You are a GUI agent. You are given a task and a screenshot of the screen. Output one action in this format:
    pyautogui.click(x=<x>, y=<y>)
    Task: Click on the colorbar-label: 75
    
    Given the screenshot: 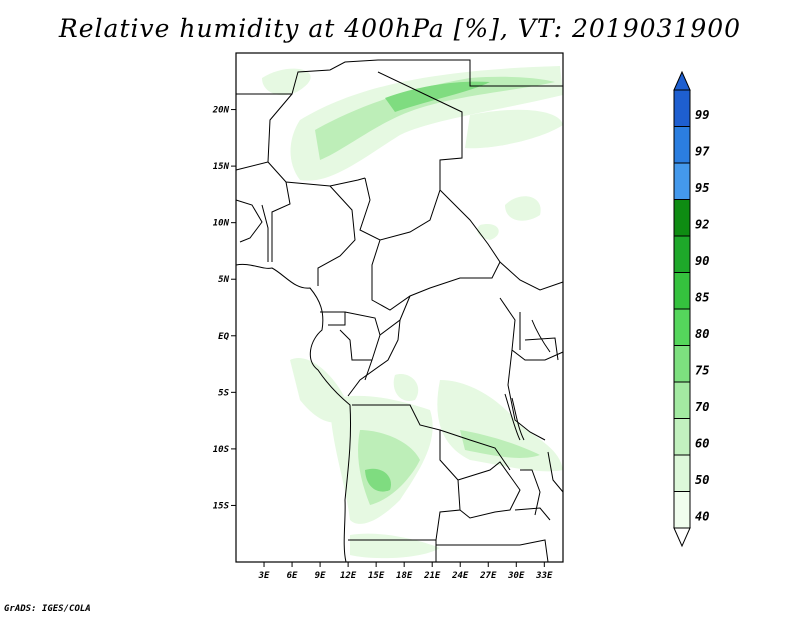 What is the action you would take?
    pyautogui.click(x=702, y=371)
    